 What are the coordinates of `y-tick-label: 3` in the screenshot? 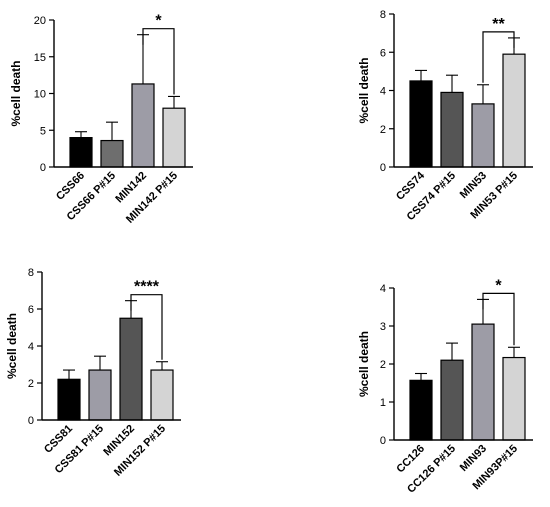 It's located at (383, 327).